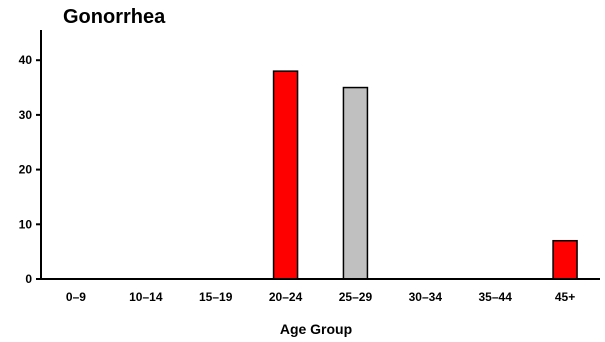  What do you see at coordinates (28, 279) in the screenshot?
I see `y-tick-label-0: 0` at bounding box center [28, 279].